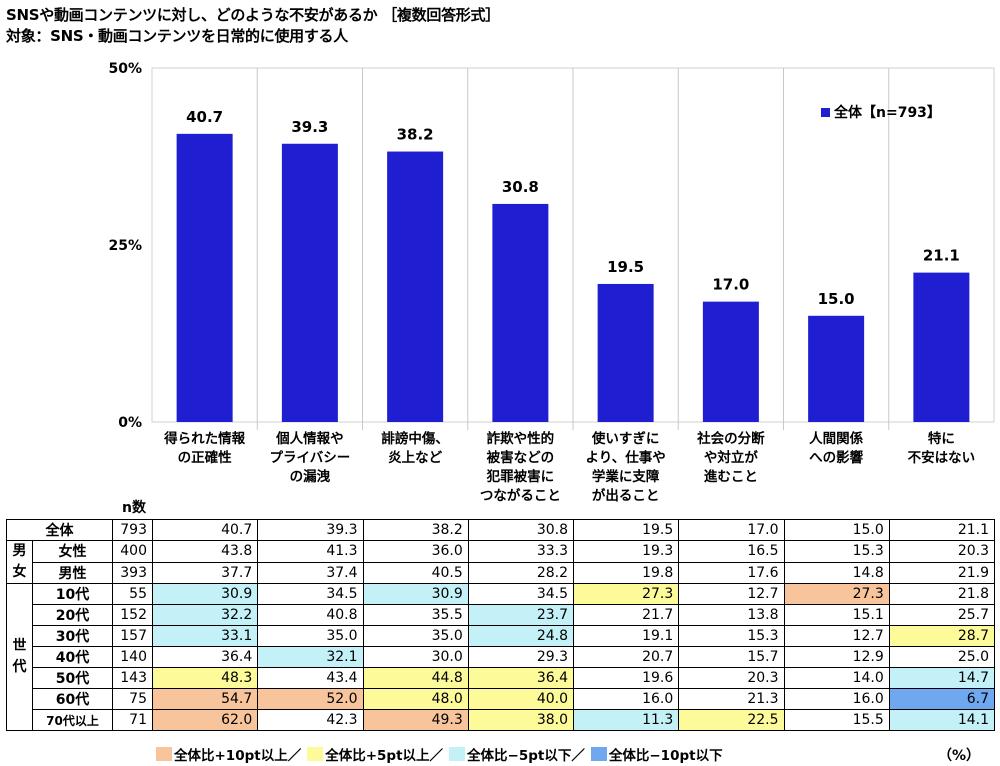 This screenshot has height=766, width=1000. What do you see at coordinates (731, 530) in the screenshot?
I see `value-cell: 17.0` at bounding box center [731, 530].